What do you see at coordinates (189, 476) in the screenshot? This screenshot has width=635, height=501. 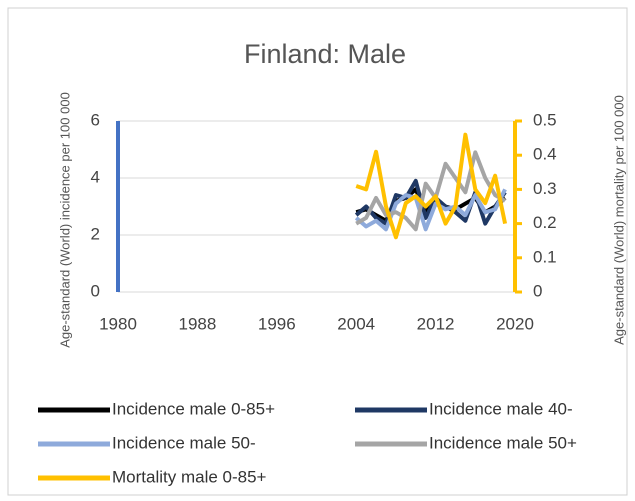 I see `legend-label: Mortality male 0-85+` at bounding box center [189, 476].